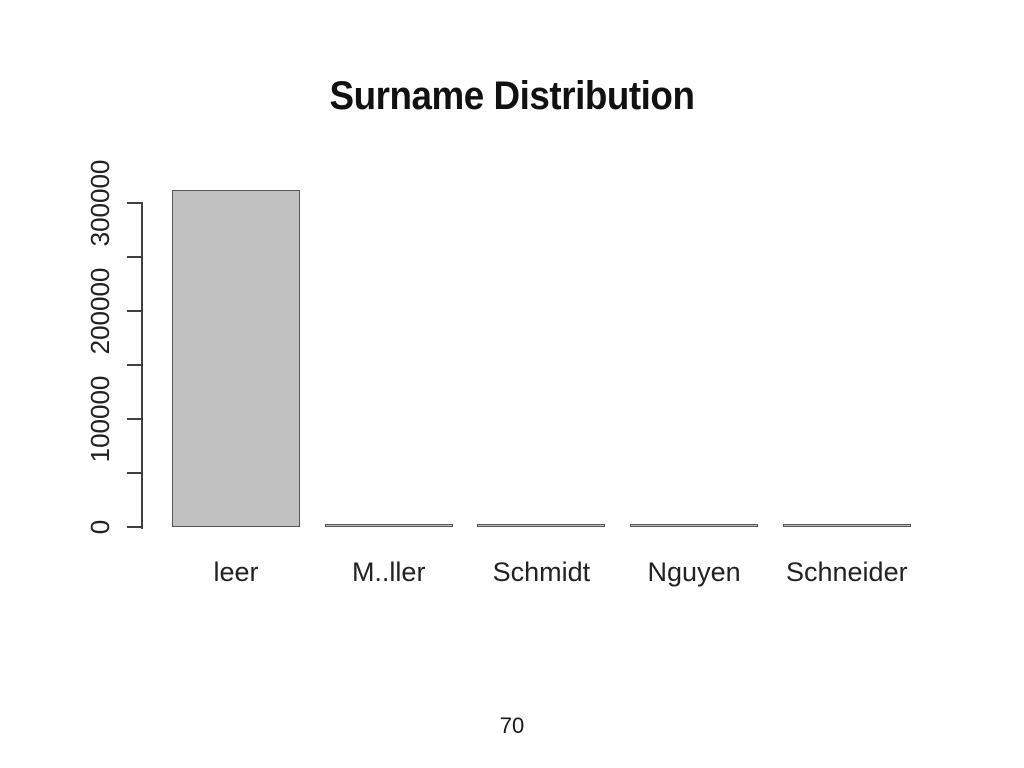 The width and height of the screenshot is (1024, 768). What do you see at coordinates (512, 725) in the screenshot?
I see `slide-page-number: 70` at bounding box center [512, 725].